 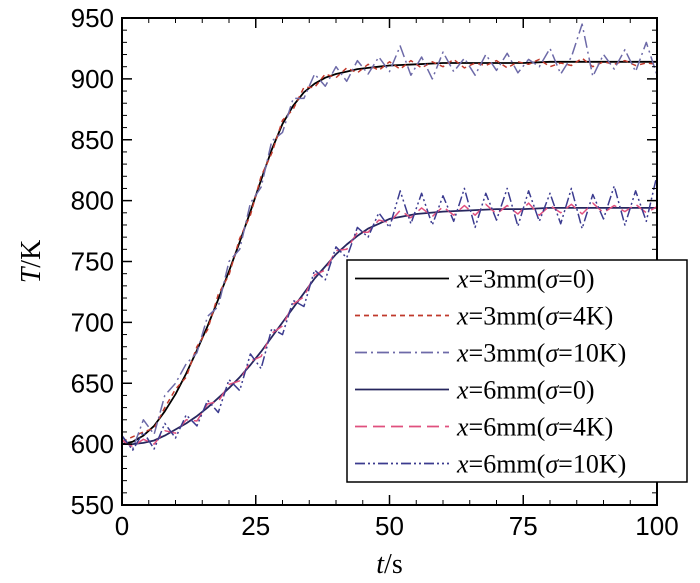 I want to click on y-tick-label: 550, so click(x=92, y=505).